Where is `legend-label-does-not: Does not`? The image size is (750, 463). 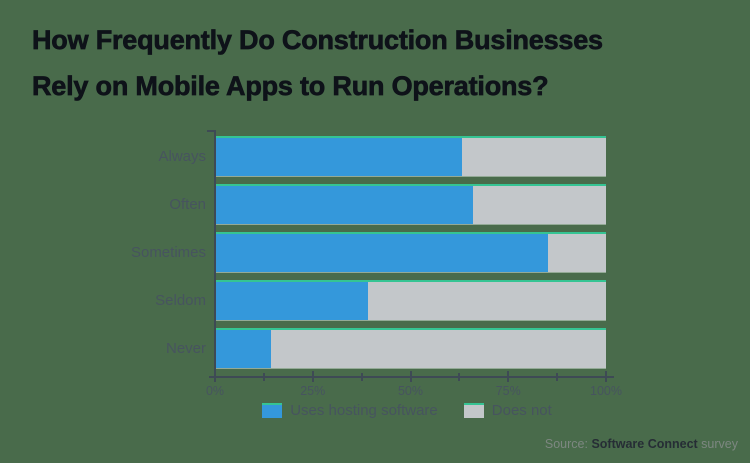 legend-label-does-not: Does not is located at coordinates (521, 410).